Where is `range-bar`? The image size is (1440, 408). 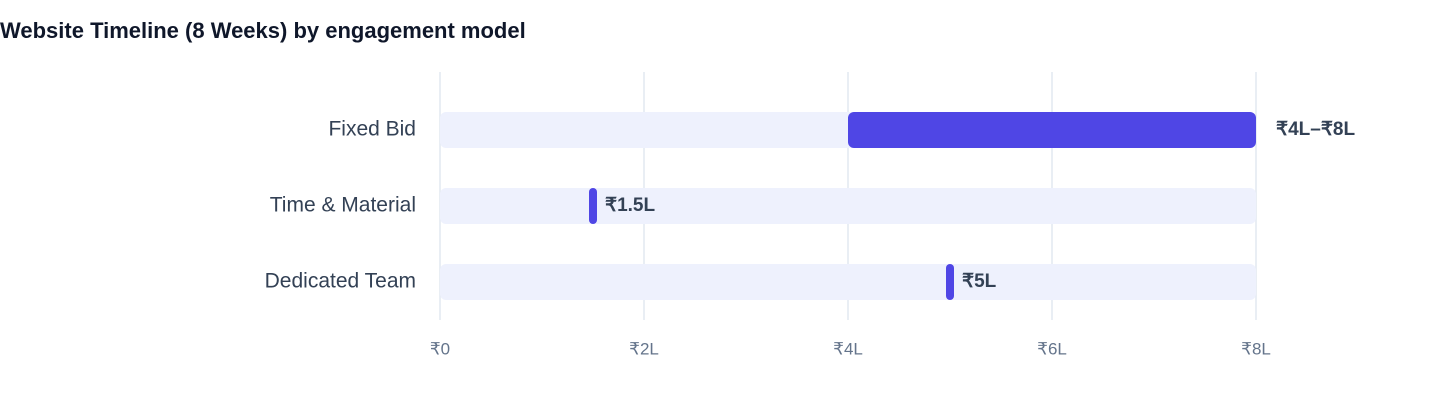
range-bar is located at coordinates (1052, 130).